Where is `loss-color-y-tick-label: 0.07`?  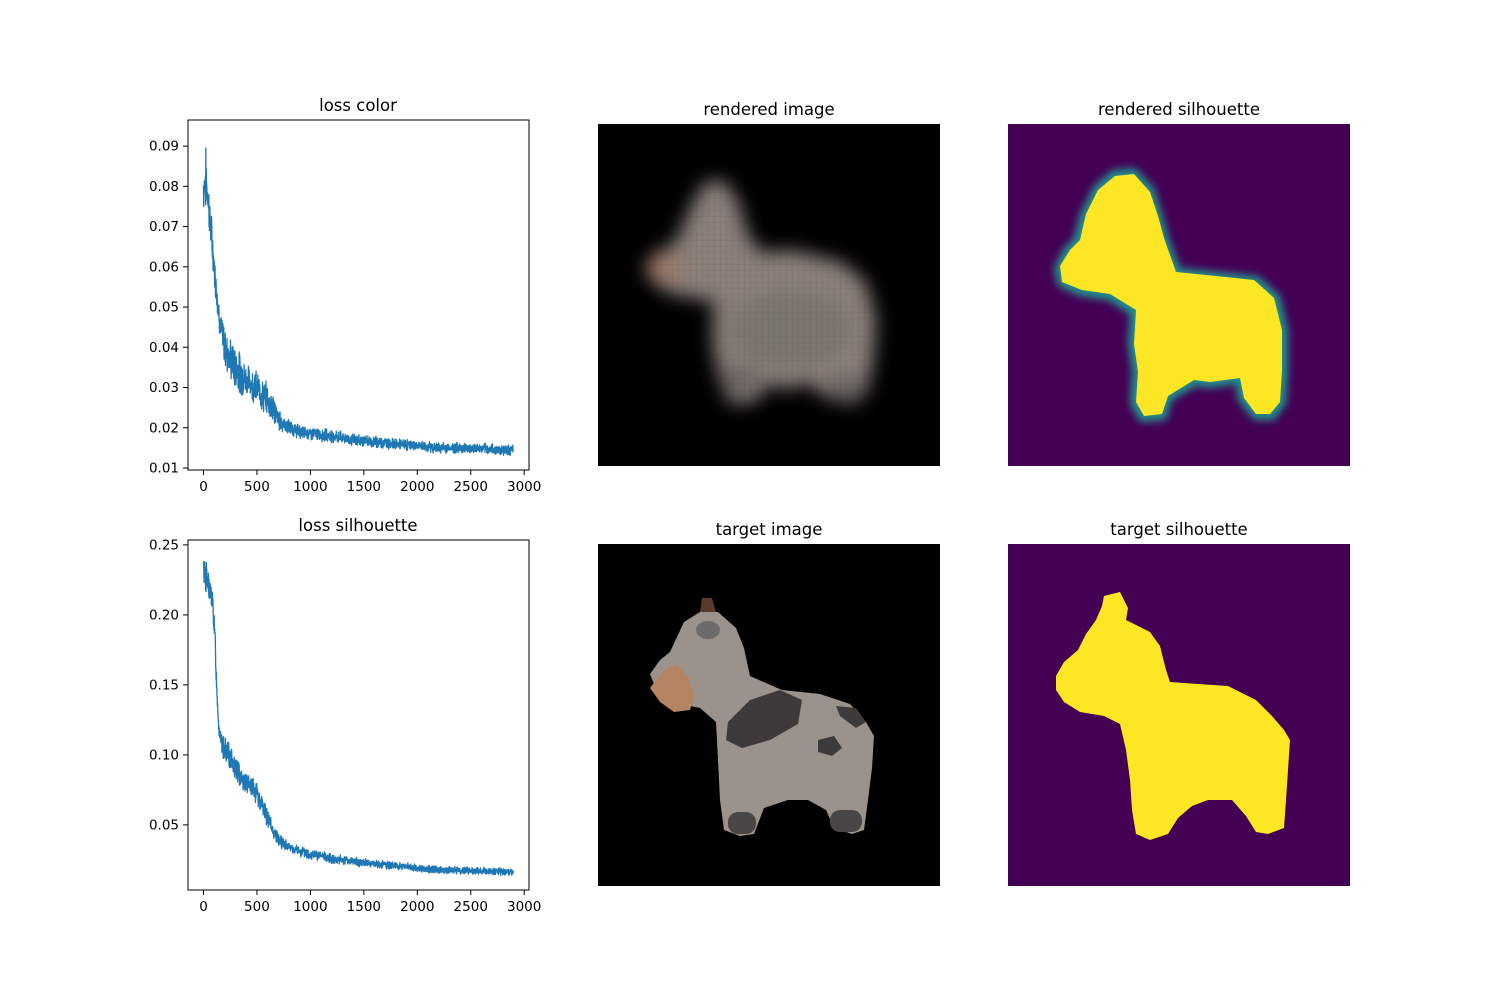
loss-color-y-tick-label: 0.07 is located at coordinates (164, 227).